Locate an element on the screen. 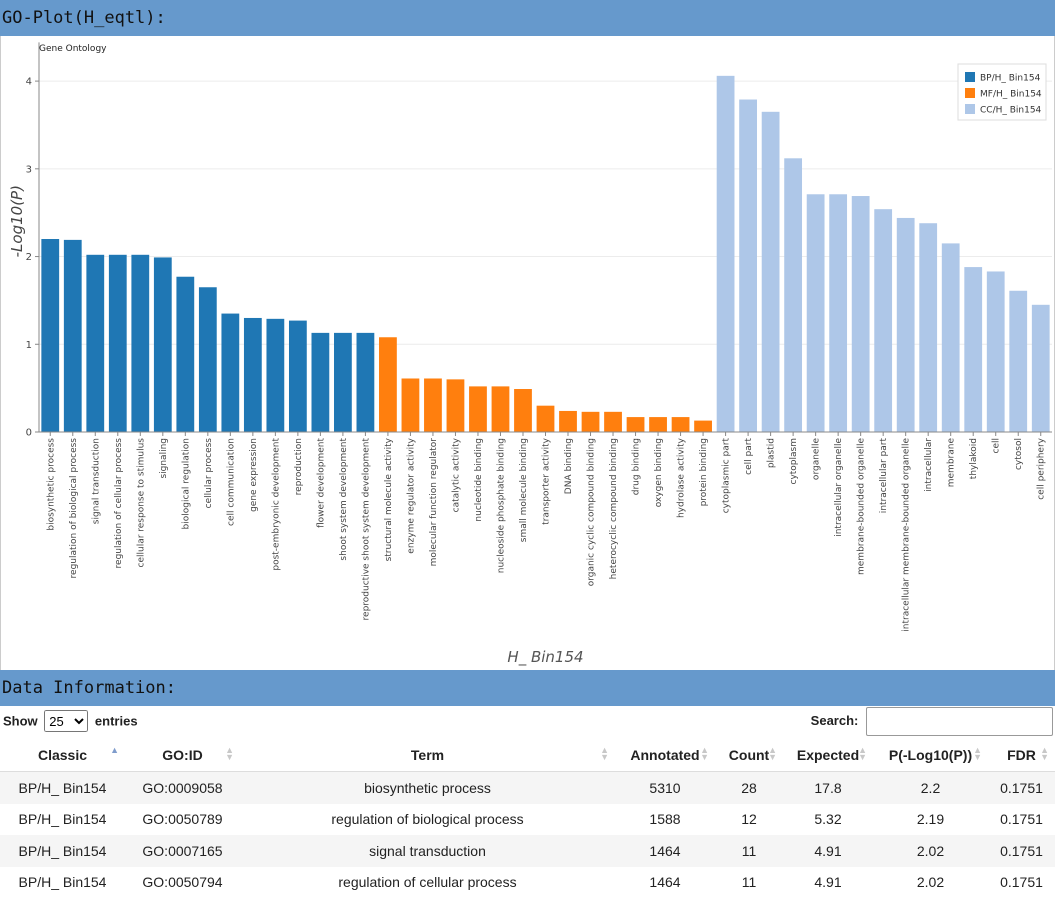 Image resolution: width=1055 pixels, height=898 pixels. x-tick-label: organic cyclic compound binding is located at coordinates (592, 512).